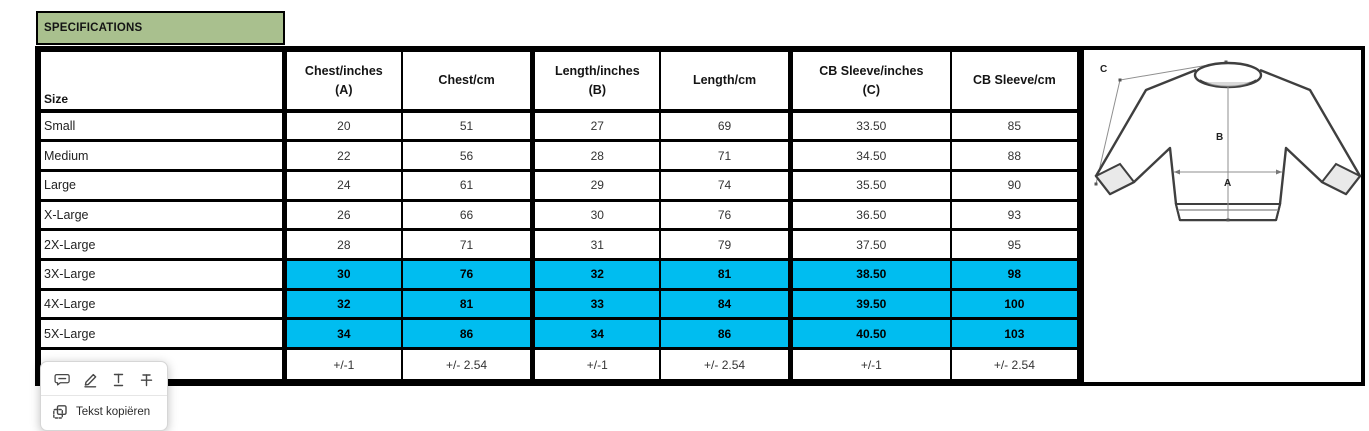  What do you see at coordinates (1014, 244) in the screenshot?
I see `value-cell: 95` at bounding box center [1014, 244].